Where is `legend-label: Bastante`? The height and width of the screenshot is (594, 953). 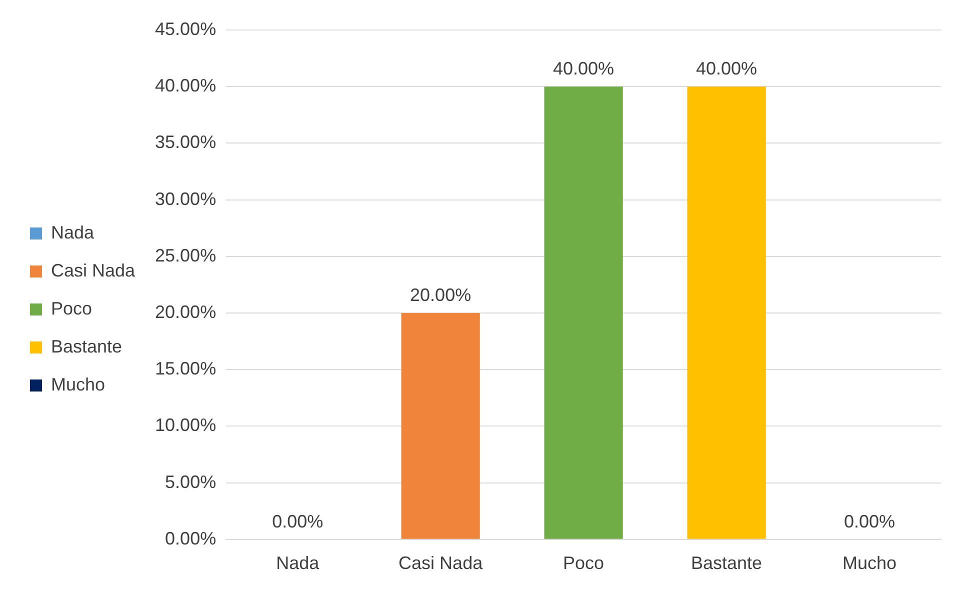 legend-label: Bastante is located at coordinates (86, 346).